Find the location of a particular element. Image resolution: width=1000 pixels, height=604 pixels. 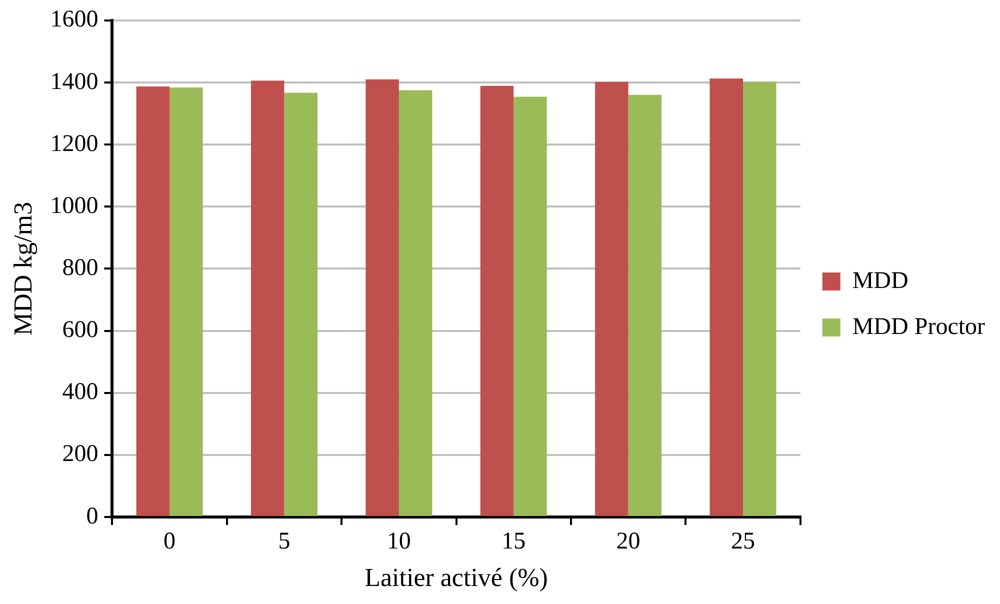

y-tick-label: 1000 is located at coordinates (74, 205).